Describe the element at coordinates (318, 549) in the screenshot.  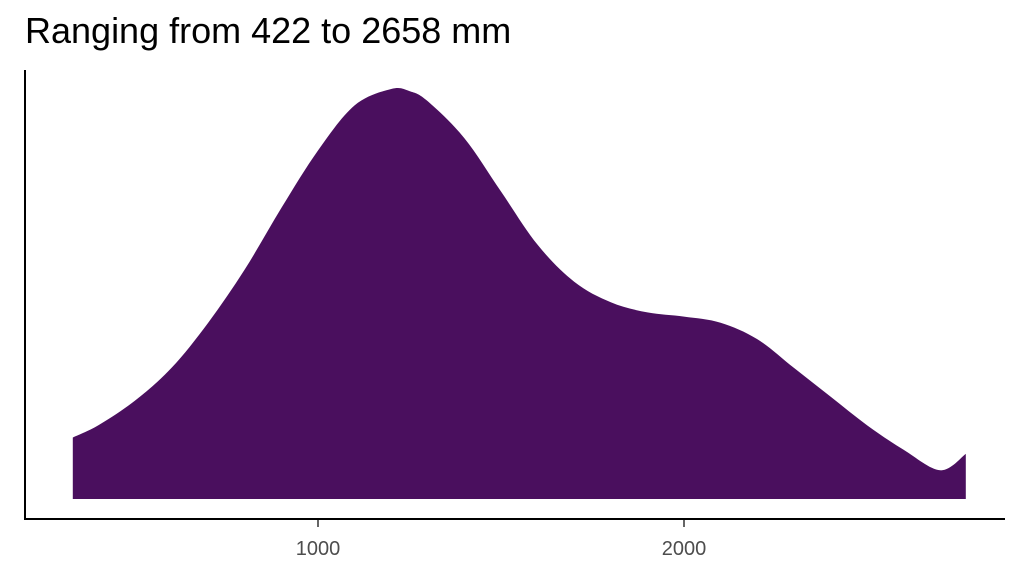
I see `x-tick-label: 1000` at that location.